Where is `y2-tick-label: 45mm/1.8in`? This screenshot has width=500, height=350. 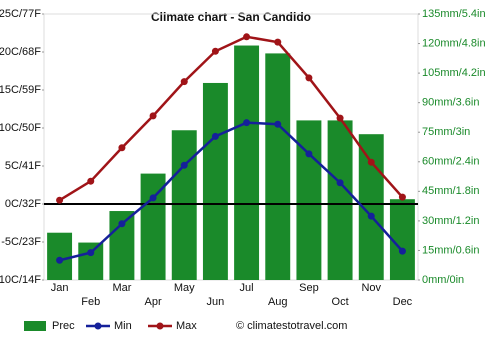
y2-tick-label: 45mm/1.8in is located at coordinates (450, 191).